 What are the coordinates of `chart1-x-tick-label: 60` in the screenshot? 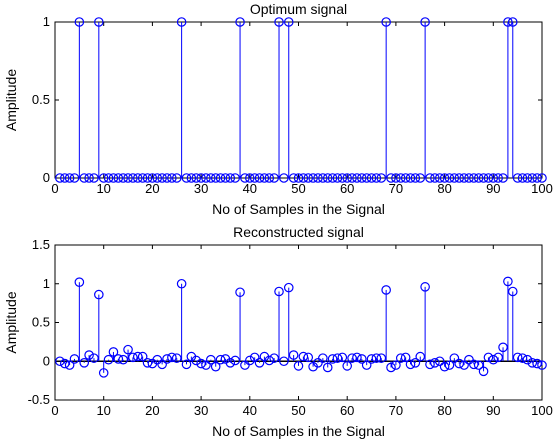 It's located at (347, 188).